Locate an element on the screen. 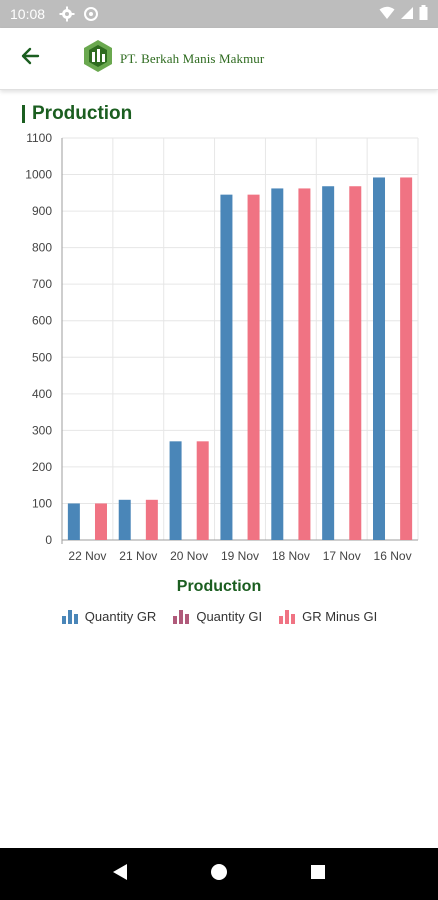 This screenshot has height=900, width=438. wifi-icon is located at coordinates (387, 14).